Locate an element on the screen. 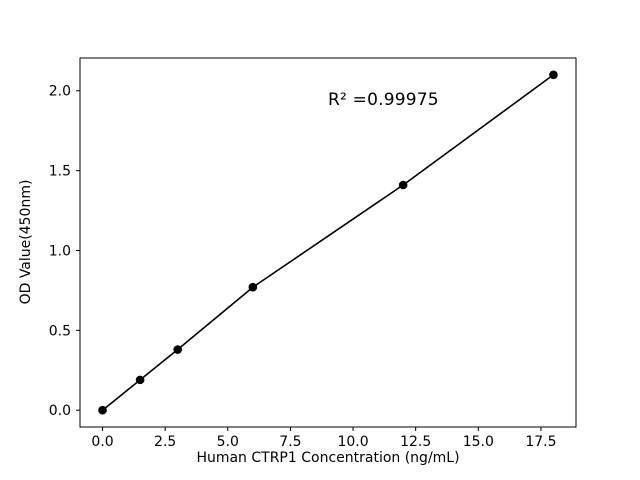  x-tick-label: 0.0 is located at coordinates (102, 442).